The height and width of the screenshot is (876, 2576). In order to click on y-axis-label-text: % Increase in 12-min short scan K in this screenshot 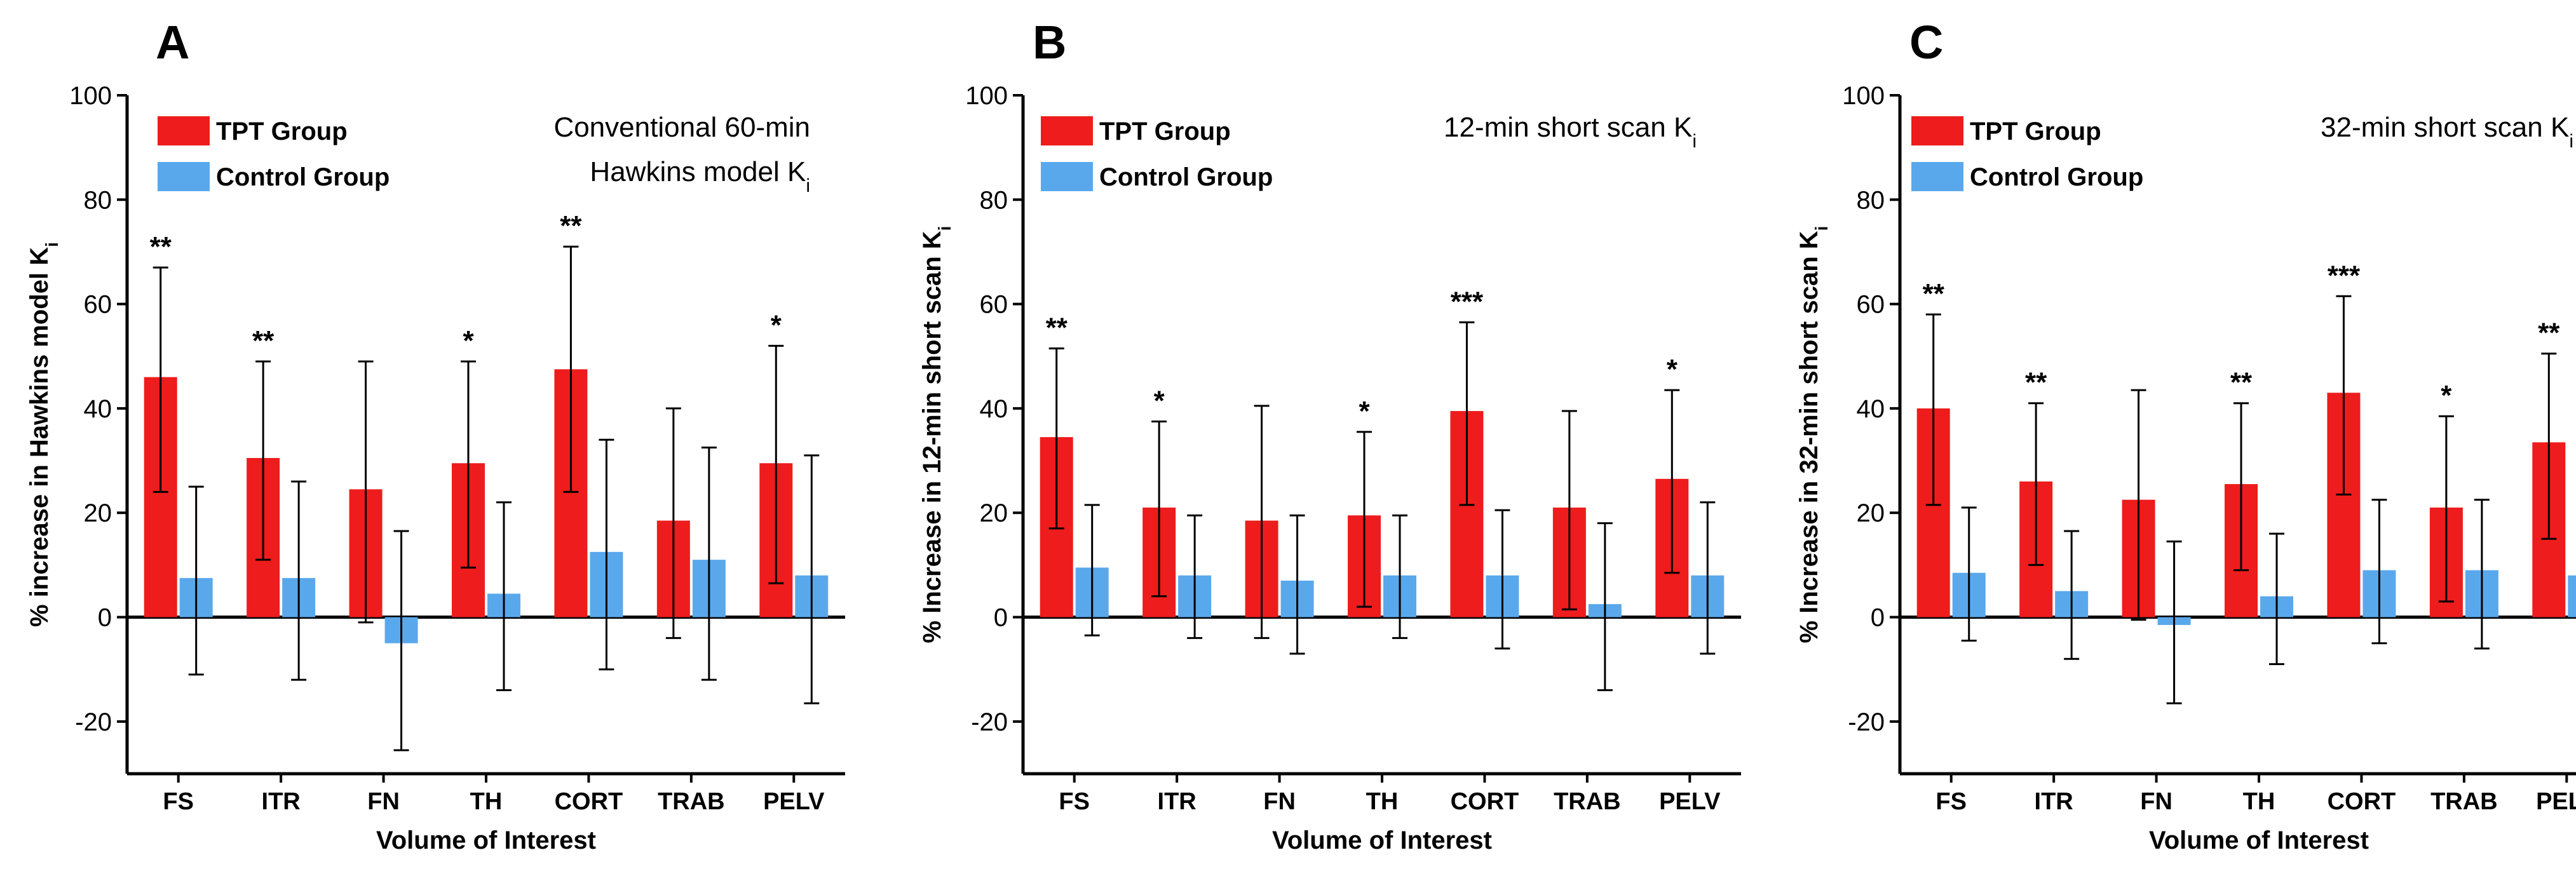, I will do `click(932, 437)`.